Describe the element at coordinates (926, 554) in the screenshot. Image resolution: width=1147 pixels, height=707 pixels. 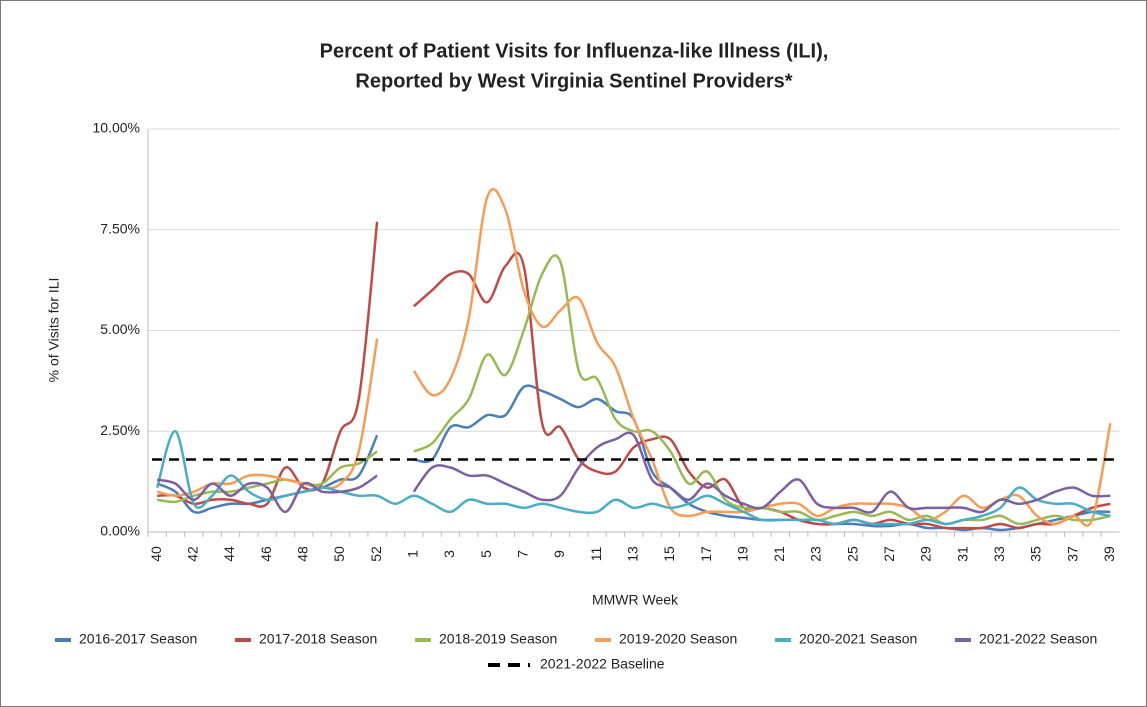
I see `x-tick-label: 29` at that location.